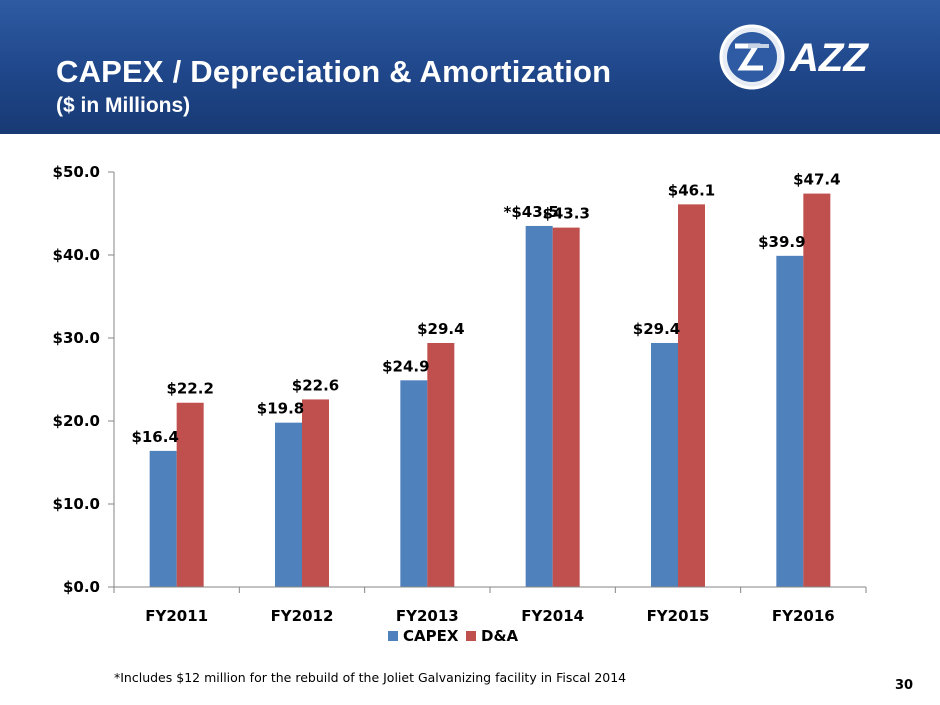 The width and height of the screenshot is (940, 705). I want to click on capex-bar-fy2011, so click(163, 518).